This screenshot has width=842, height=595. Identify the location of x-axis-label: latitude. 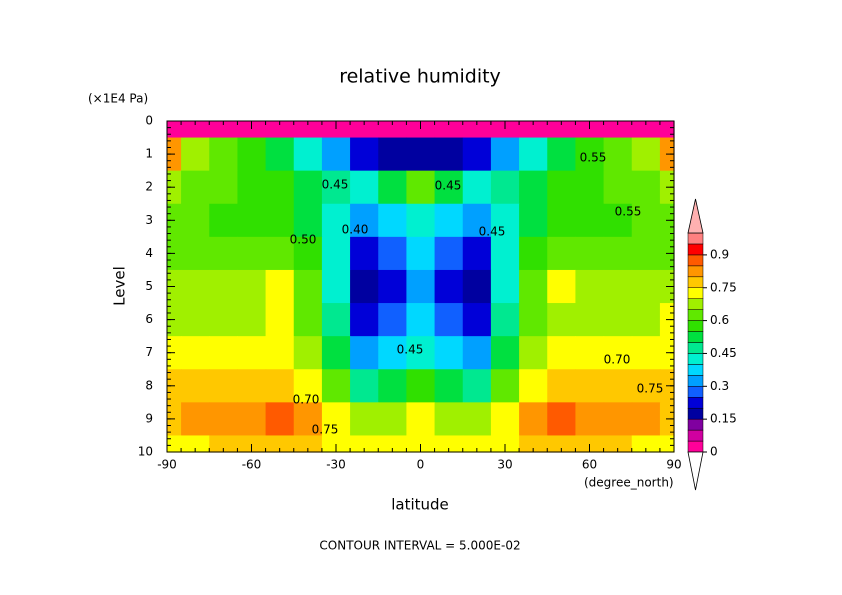
(420, 505).